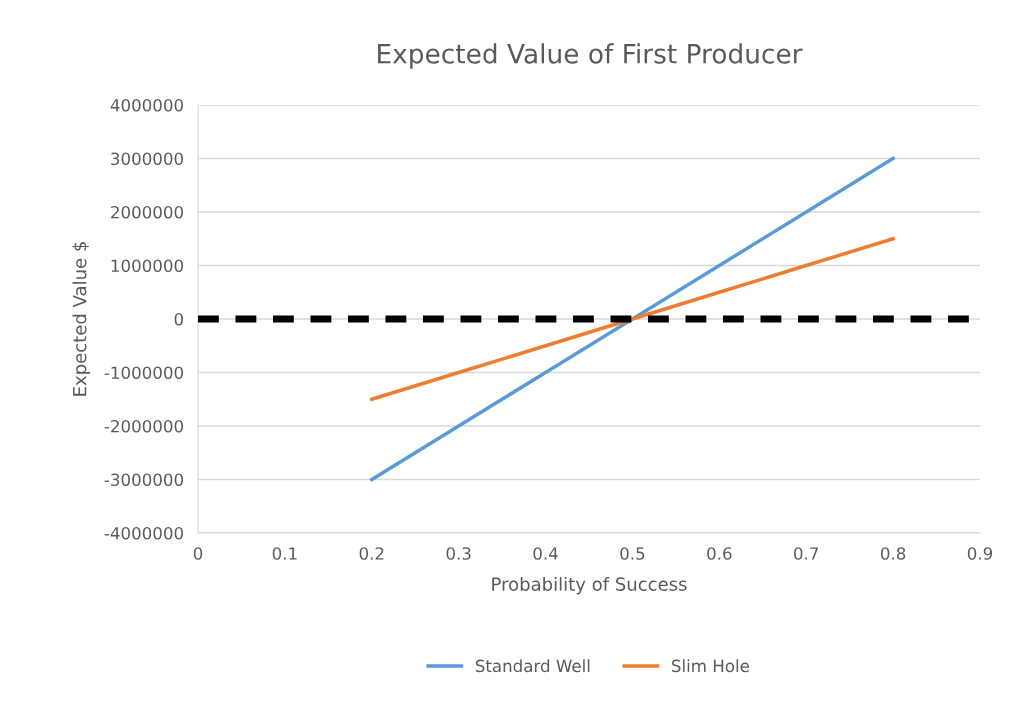 The image size is (1011, 708). What do you see at coordinates (147, 266) in the screenshot?
I see `y-tick-label: 1000000` at bounding box center [147, 266].